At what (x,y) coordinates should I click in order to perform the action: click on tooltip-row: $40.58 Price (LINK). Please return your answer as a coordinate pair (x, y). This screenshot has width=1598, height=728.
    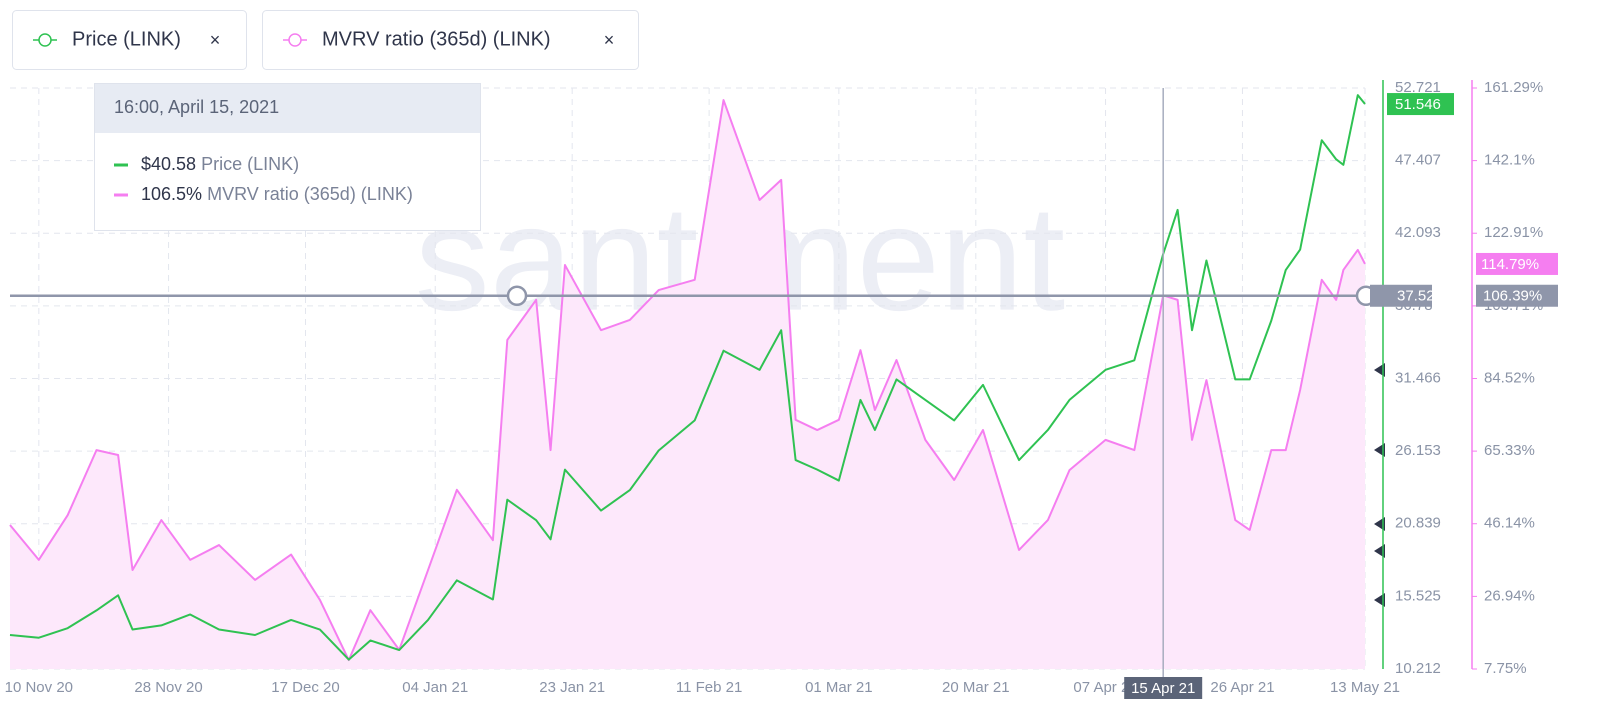
    Looking at the image, I should click on (220, 164).